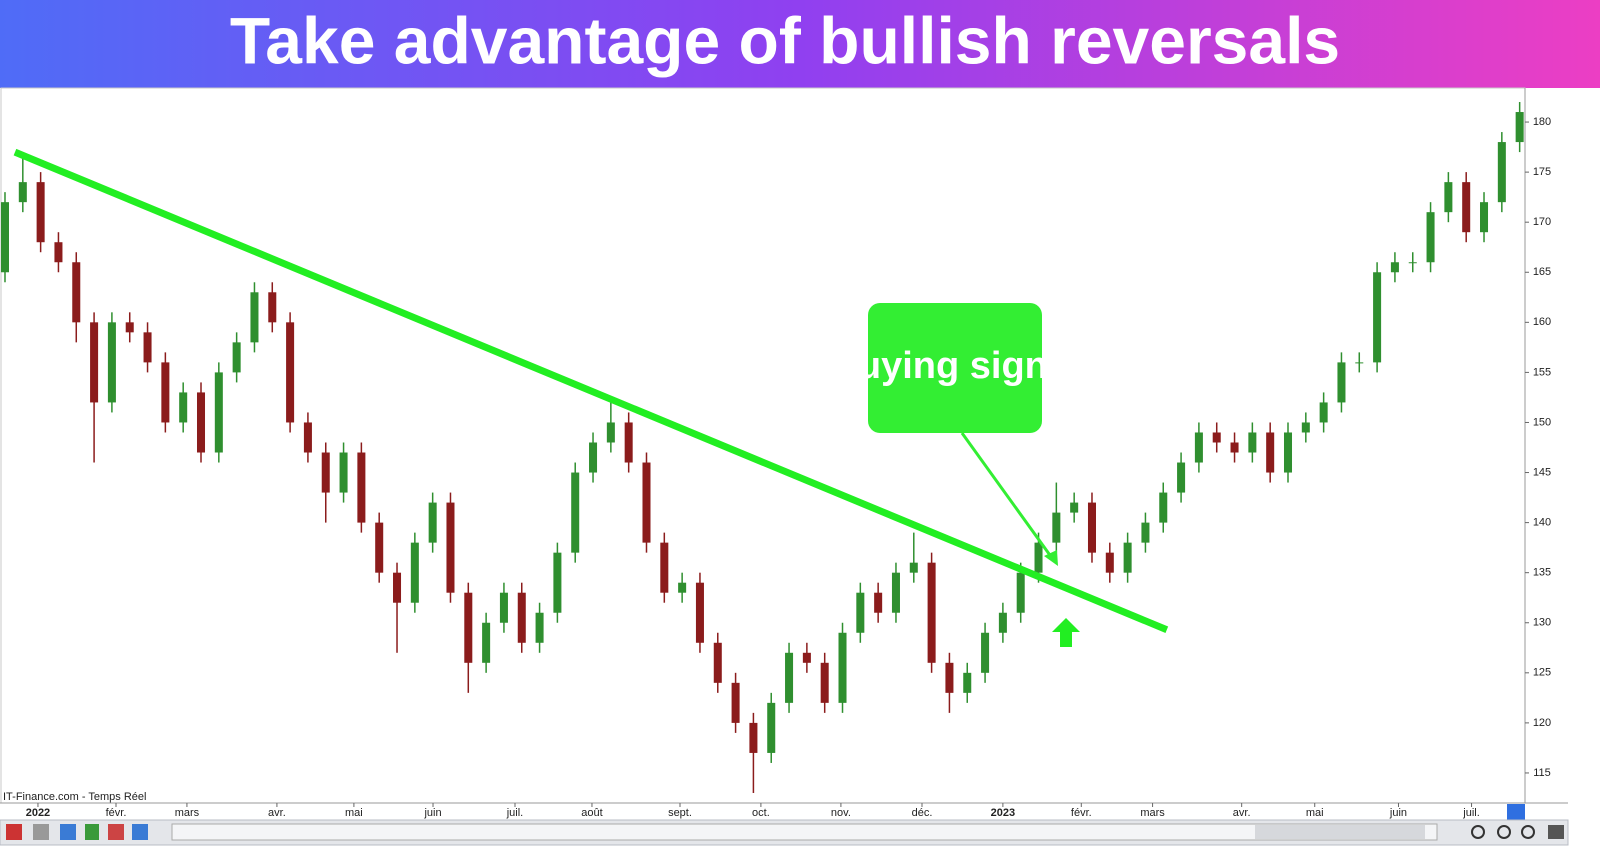 The image size is (1600, 867). I want to click on scroll-thumb, so click(1340, 832).